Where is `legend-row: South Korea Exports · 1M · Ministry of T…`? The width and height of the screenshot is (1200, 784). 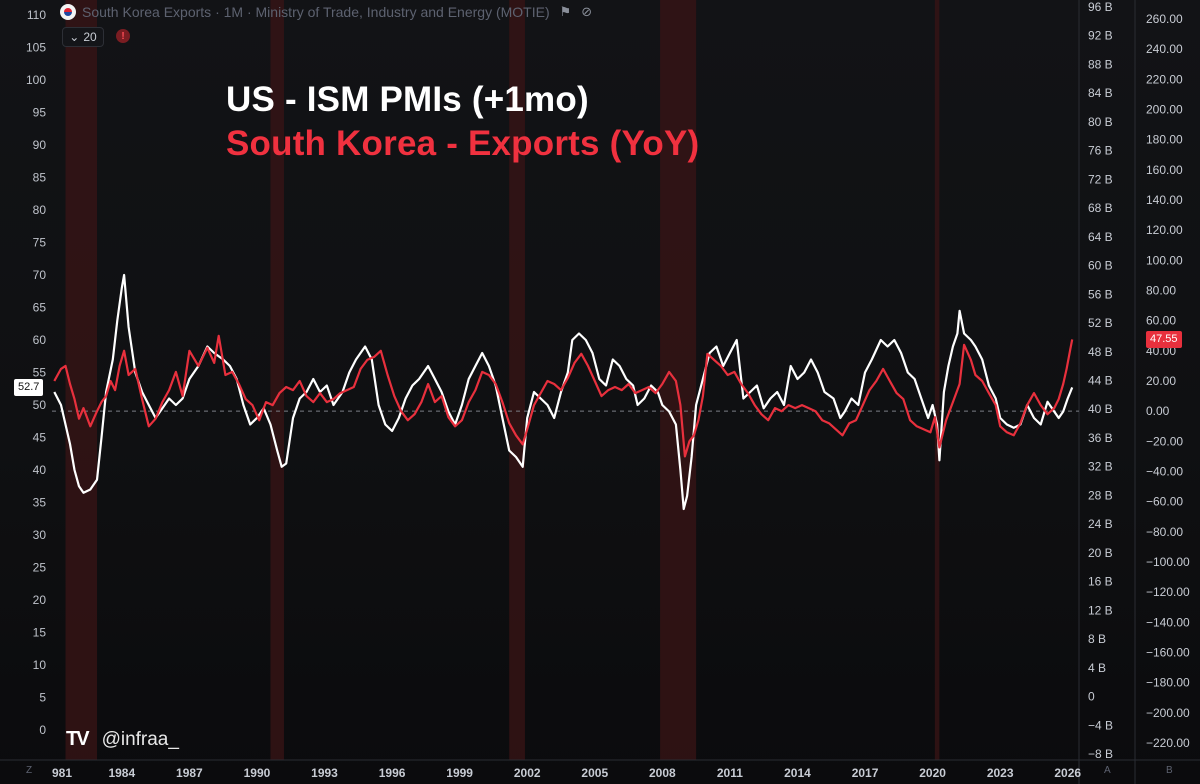
legend-row: South Korea Exports · 1M · Ministry of T… is located at coordinates (326, 12).